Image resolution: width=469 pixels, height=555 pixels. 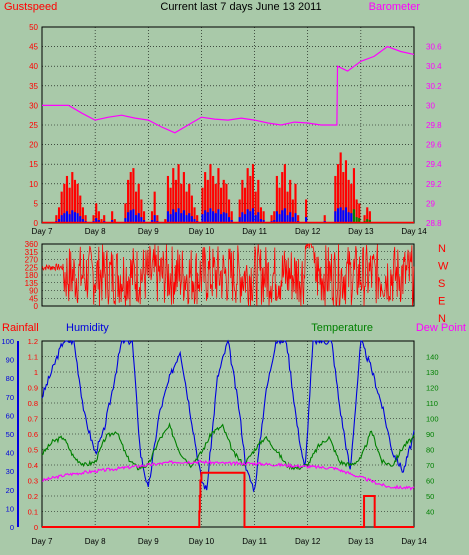 I want to click on gust-tick-label: 10, so click(x=33, y=184).